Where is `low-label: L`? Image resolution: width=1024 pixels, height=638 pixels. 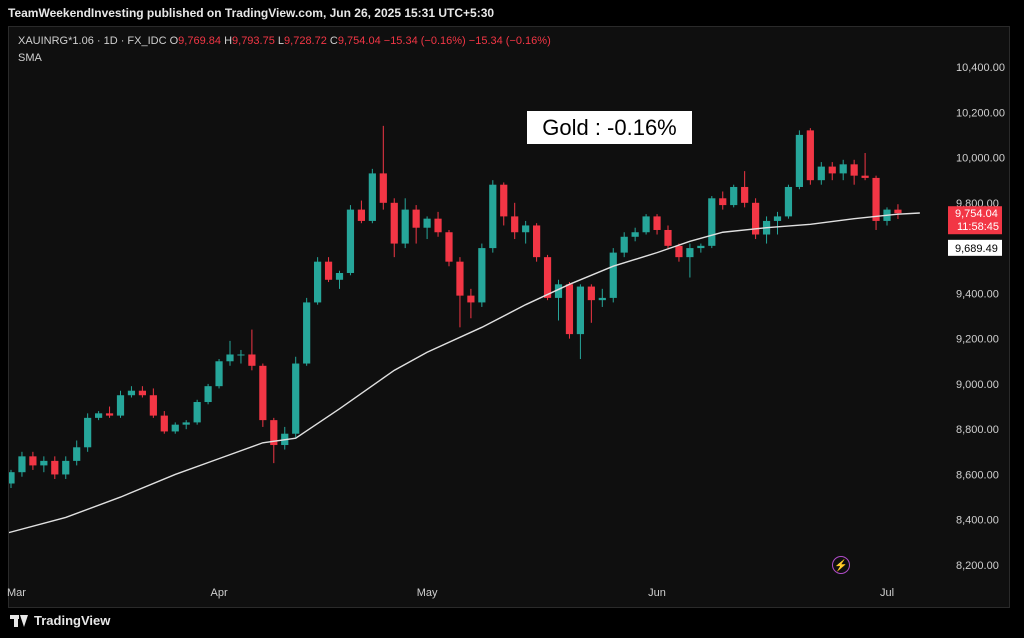 low-label: L is located at coordinates (281, 41).